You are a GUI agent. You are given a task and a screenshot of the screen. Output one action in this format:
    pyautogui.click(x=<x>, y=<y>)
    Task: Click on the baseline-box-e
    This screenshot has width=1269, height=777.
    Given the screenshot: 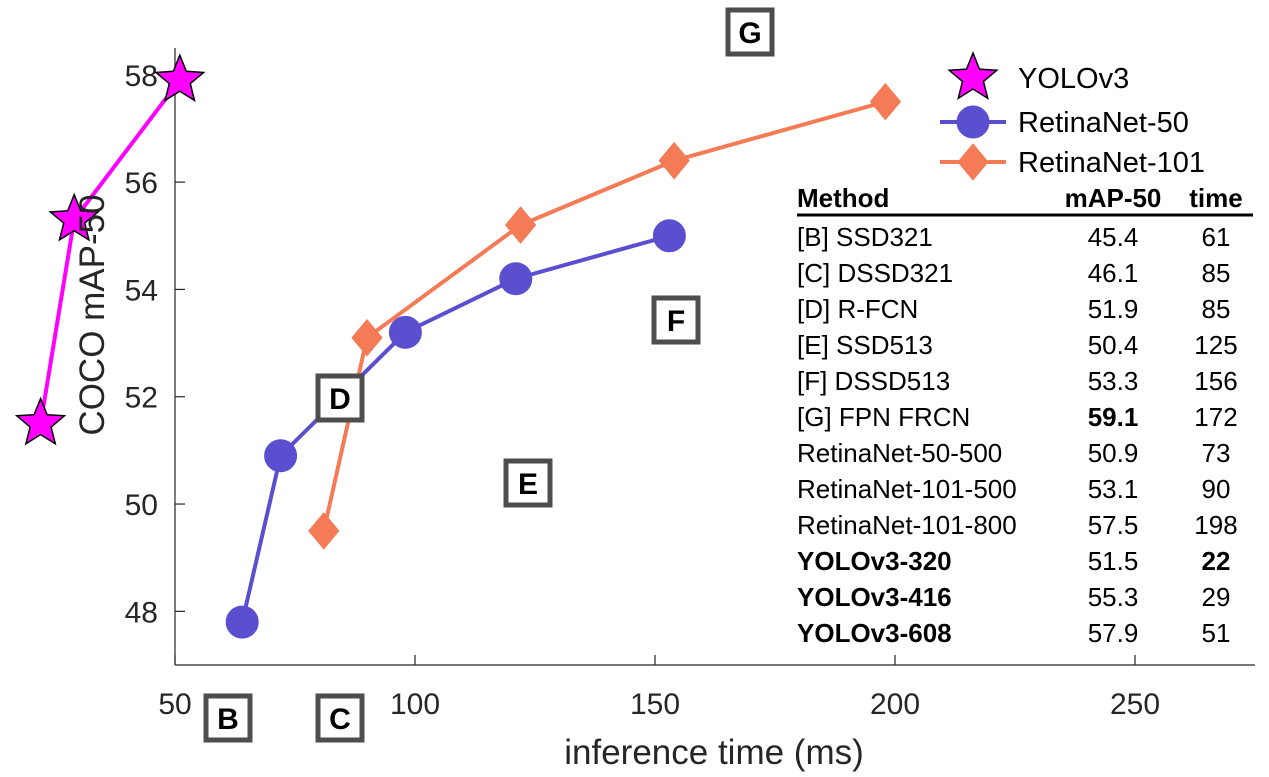 What is the action you would take?
    pyautogui.click(x=528, y=483)
    